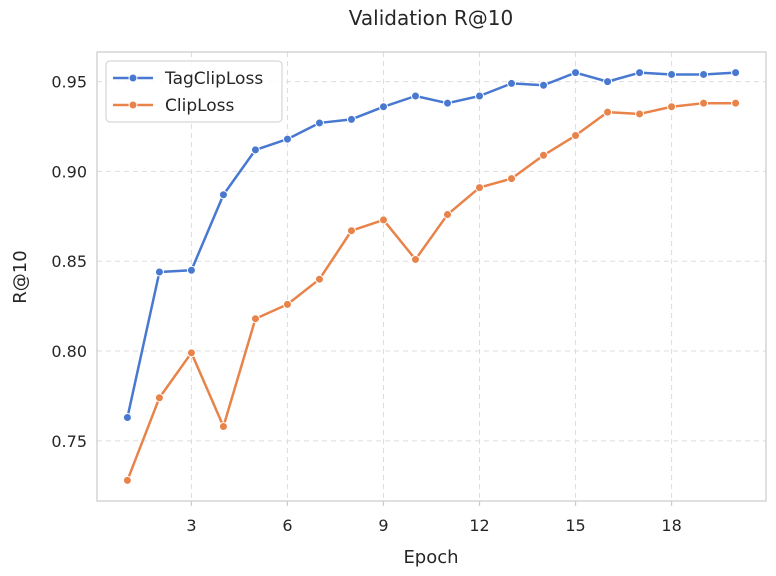  Describe the element at coordinates (191, 525) in the screenshot. I see `x-tick-label: 3` at that location.